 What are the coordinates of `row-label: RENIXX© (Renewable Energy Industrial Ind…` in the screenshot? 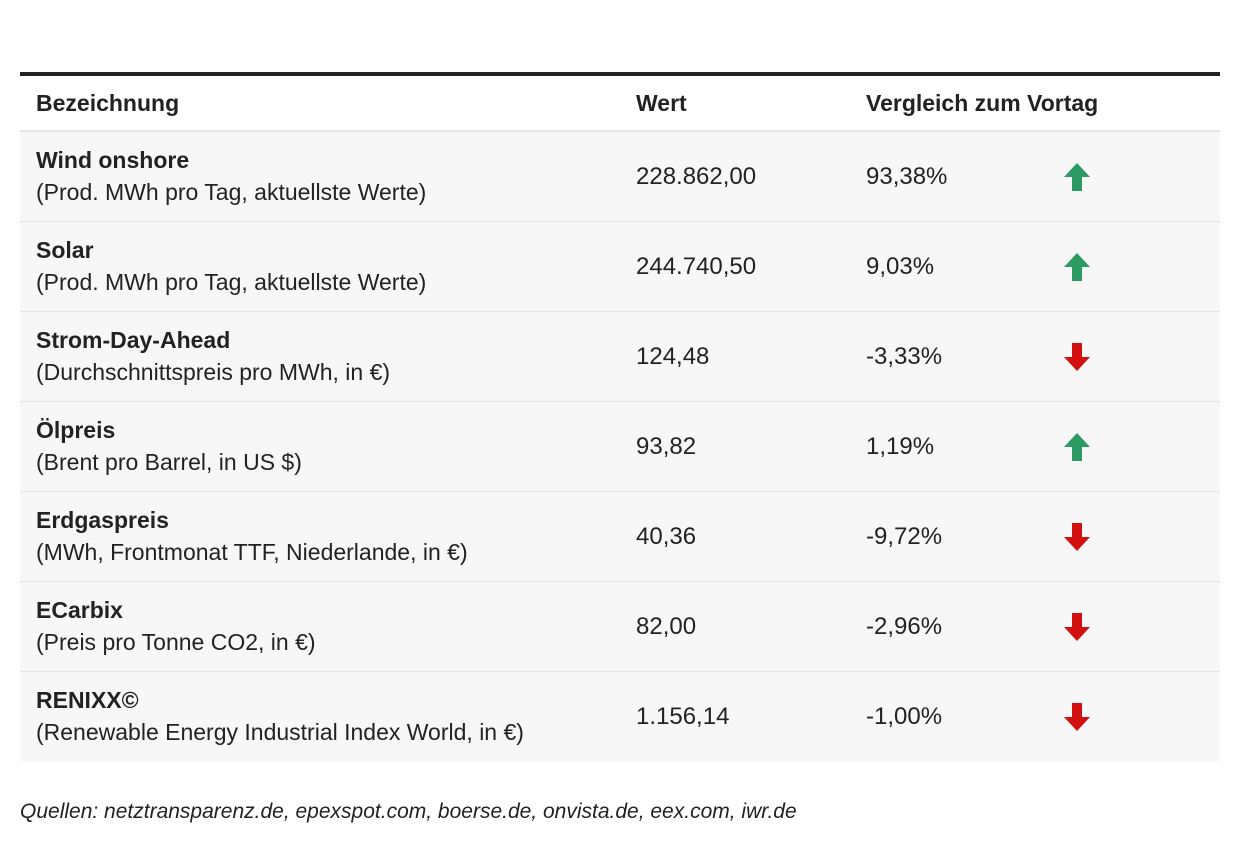 It's located at (328, 717).